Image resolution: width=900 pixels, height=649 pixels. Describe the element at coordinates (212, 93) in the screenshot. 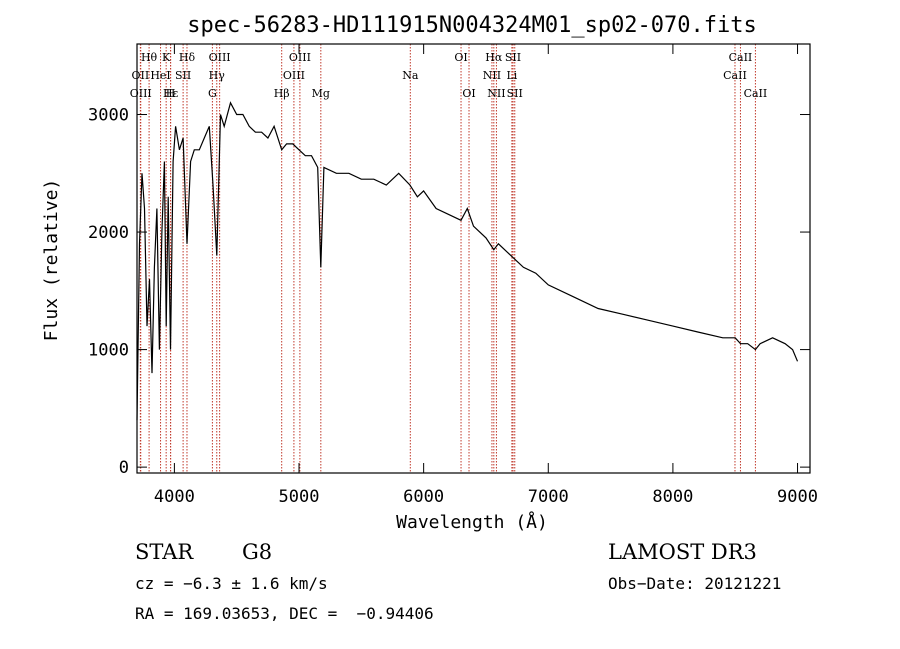

I see `line-label: G` at that location.